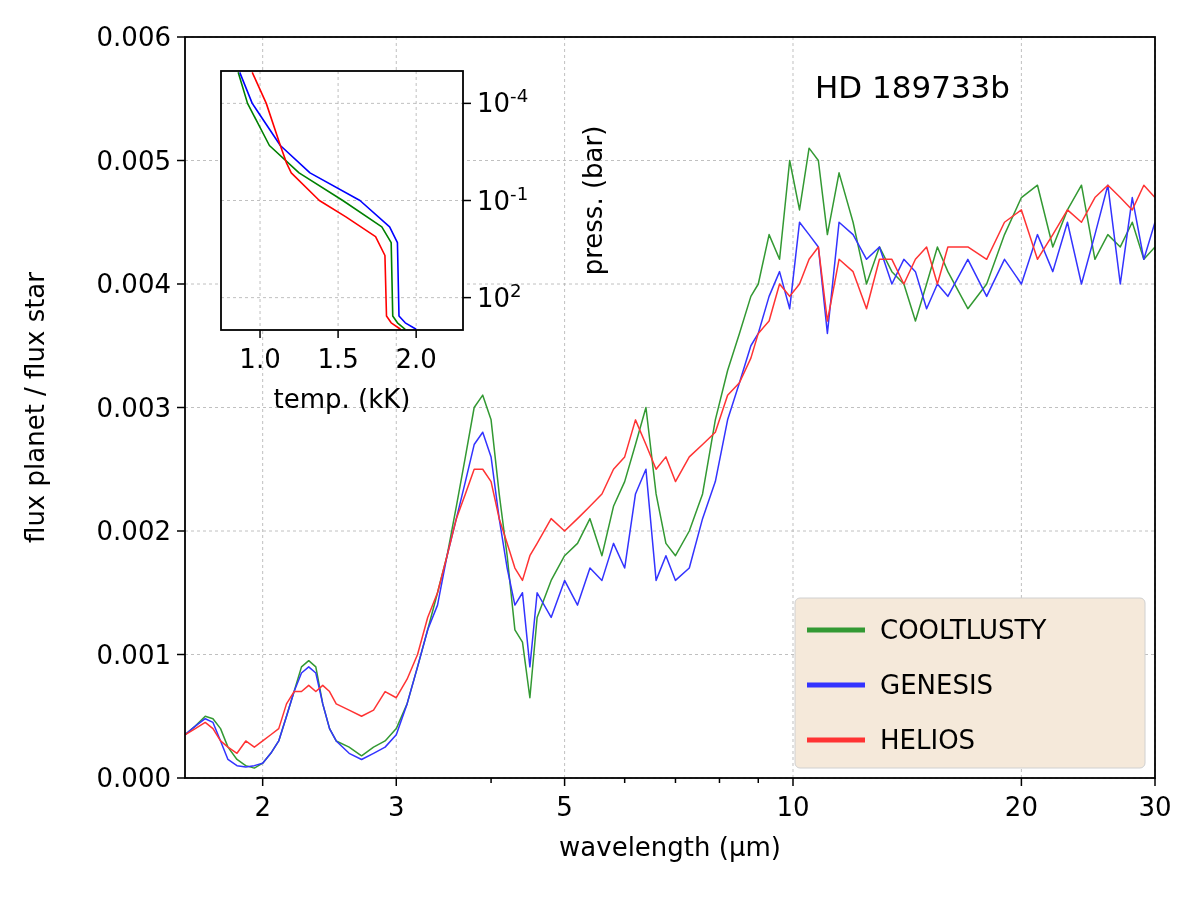 This screenshot has height=900, width=1200. I want to click on x-tick-label: 10, so click(793, 807).